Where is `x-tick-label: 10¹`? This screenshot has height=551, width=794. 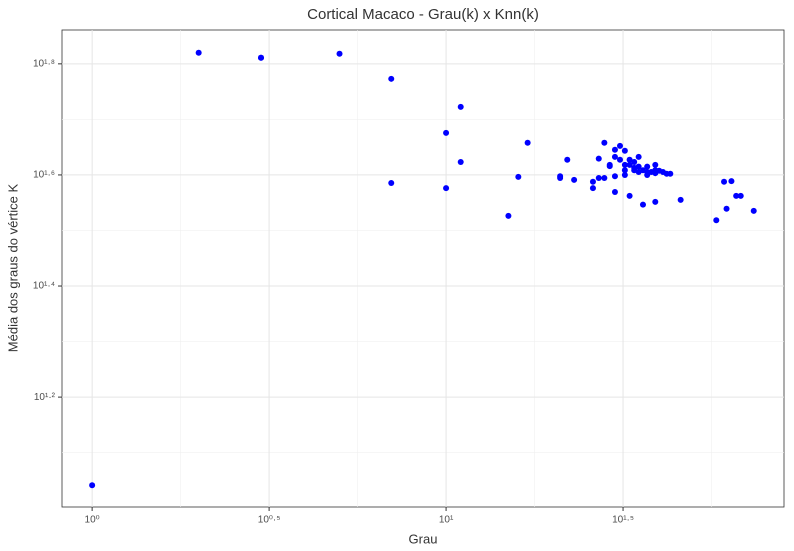 x-tick-label: 10¹ is located at coordinates (446, 520).